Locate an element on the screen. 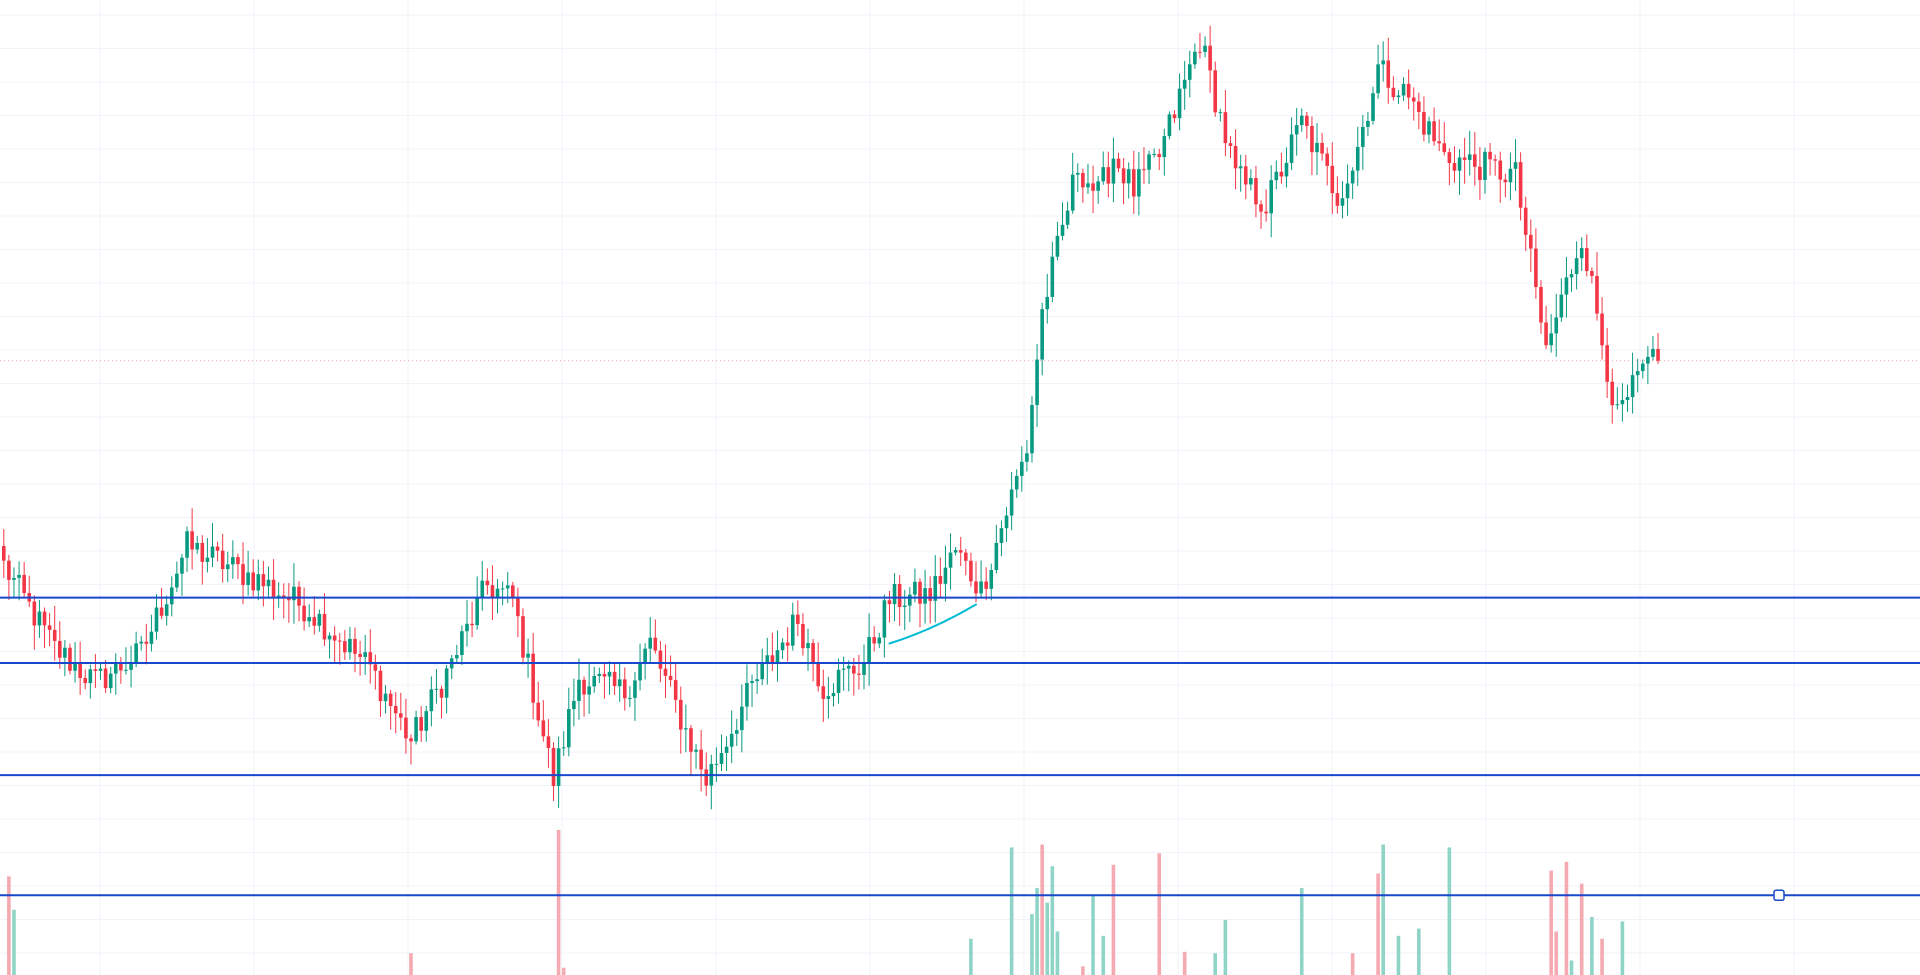 The height and width of the screenshot is (975, 1920). trend-line-drawing is located at coordinates (932, 624).